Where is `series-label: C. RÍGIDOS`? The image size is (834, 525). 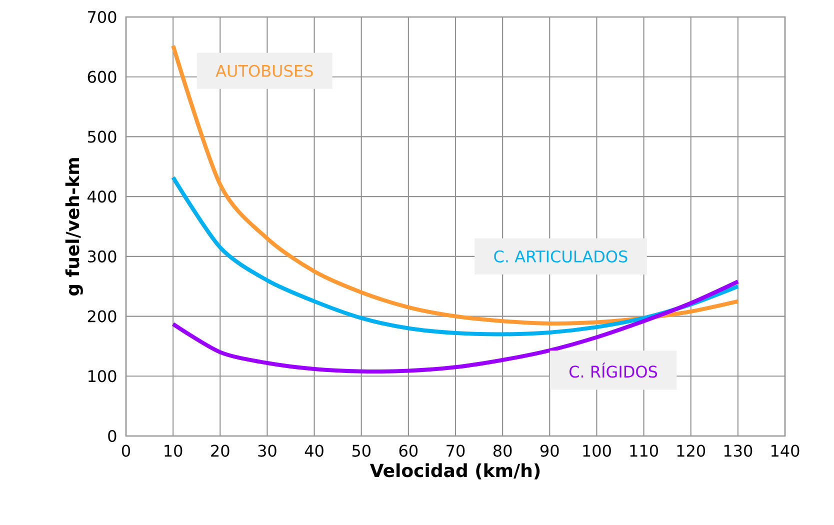
series-label: C. RÍGIDOS is located at coordinates (613, 370).